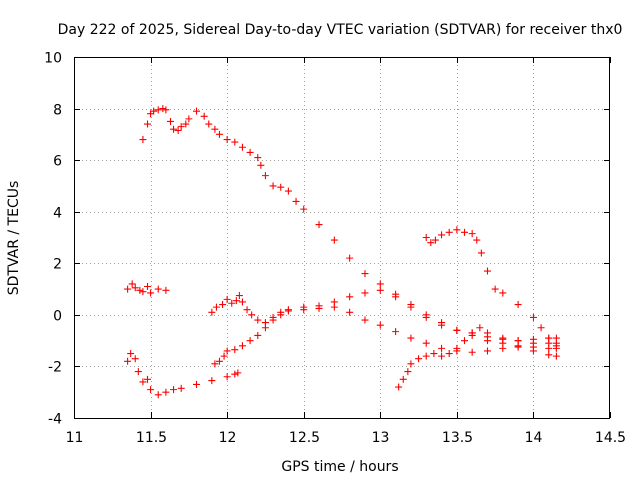 This screenshot has height=480, width=640. Describe the element at coordinates (339, 467) in the screenshot. I see `x-axis-label: GPS time / hours` at that location.